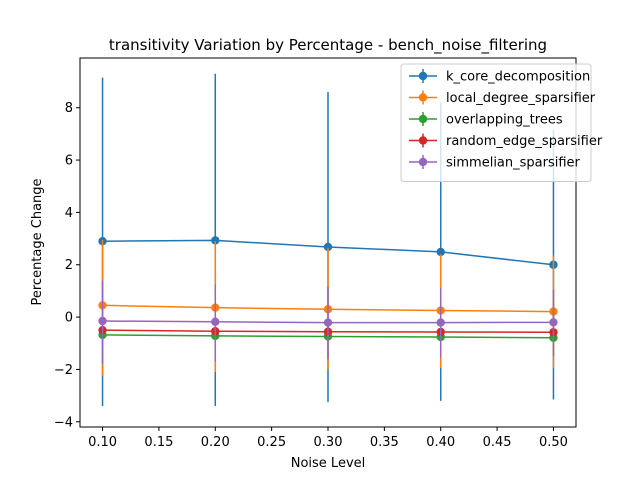 Image resolution: width=640 pixels, height=480 pixels. I want to click on legend-box, so click(496, 122).